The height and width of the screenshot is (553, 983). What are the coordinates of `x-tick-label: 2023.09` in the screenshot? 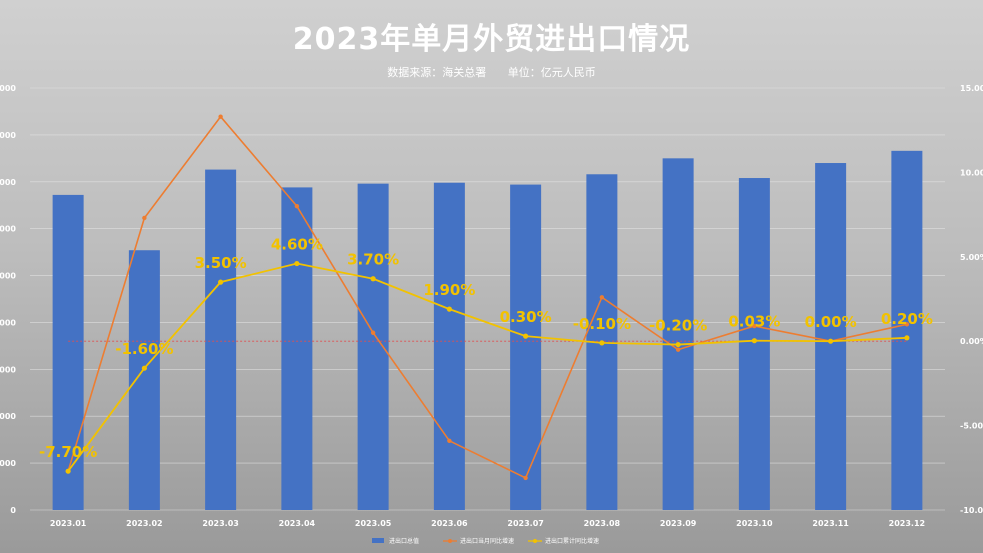 It's located at (678, 523).